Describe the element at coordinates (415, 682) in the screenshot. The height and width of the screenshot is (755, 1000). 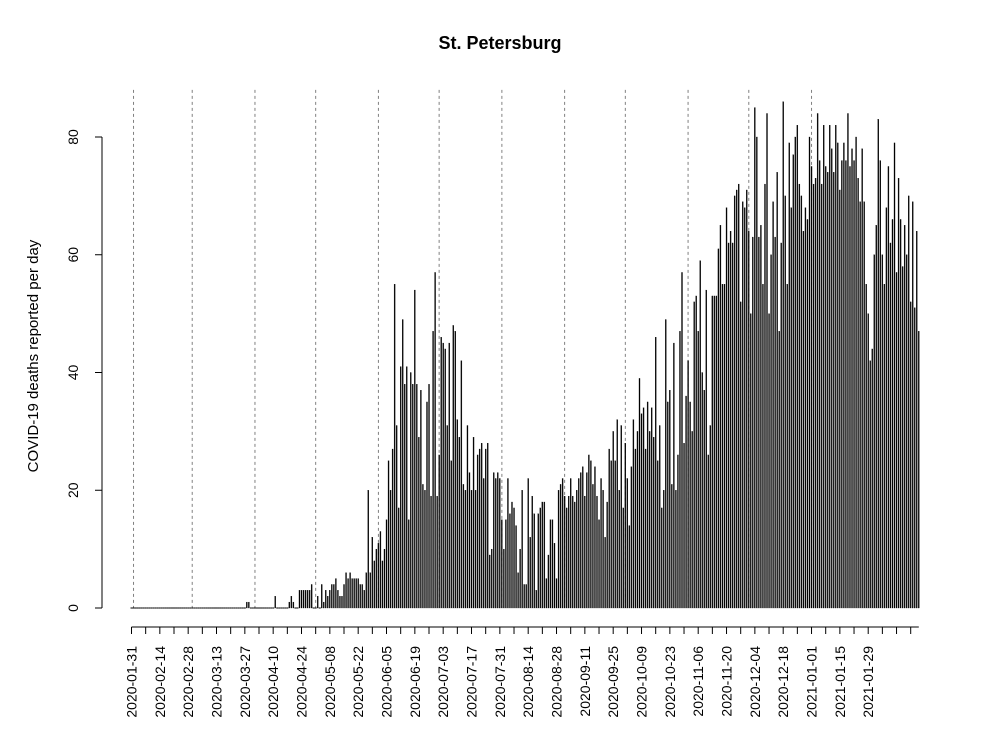
I see `x-tick-label: 2020-06-19` at that location.